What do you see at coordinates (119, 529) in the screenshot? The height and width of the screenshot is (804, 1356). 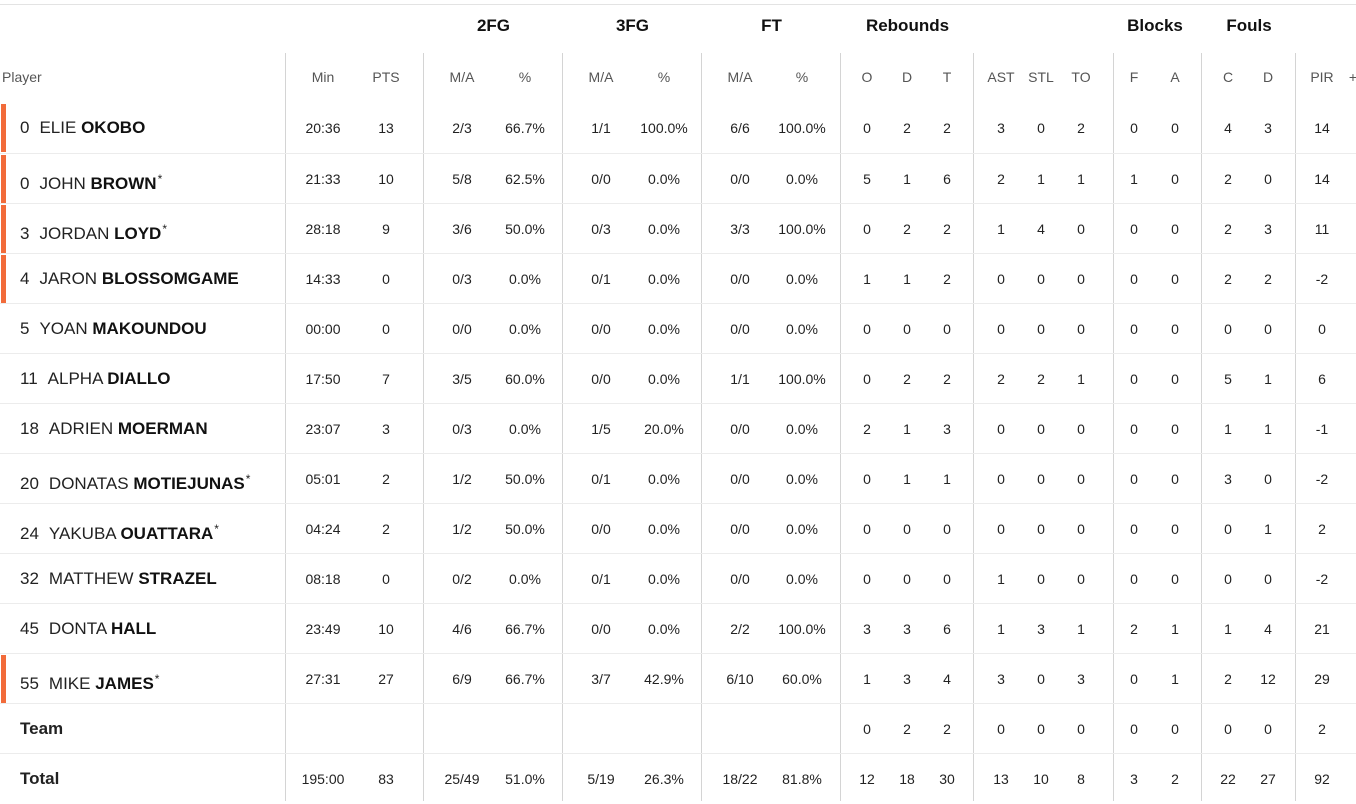 I see `player-name-link: 24 YAKUBA OUATTARA*` at bounding box center [119, 529].